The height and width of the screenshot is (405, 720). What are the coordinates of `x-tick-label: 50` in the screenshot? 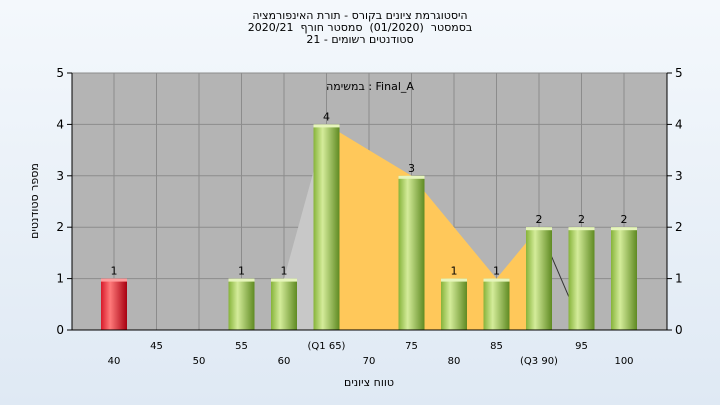 It's located at (199, 361).